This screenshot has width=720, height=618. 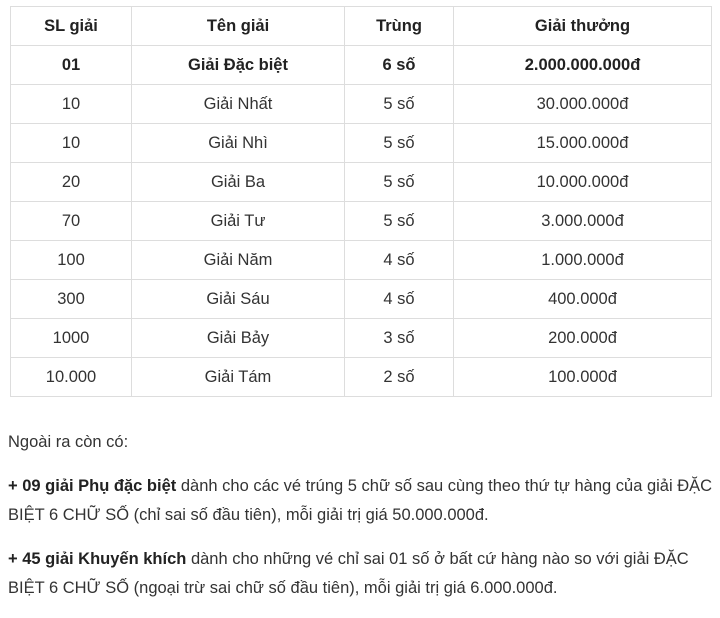 I want to click on table-row: 1000 Giải Bảy 3 số 200.000đ, so click(x=361, y=338).